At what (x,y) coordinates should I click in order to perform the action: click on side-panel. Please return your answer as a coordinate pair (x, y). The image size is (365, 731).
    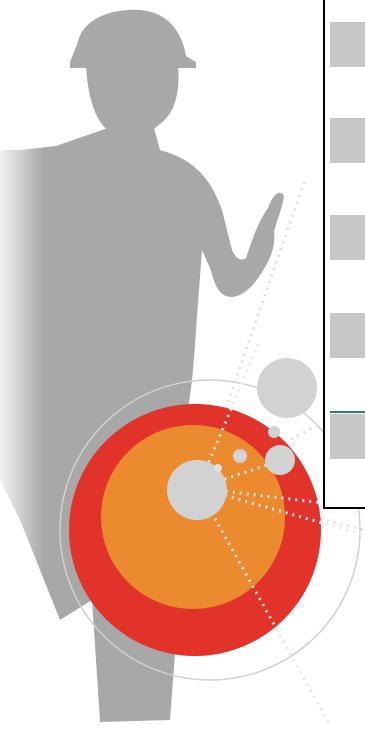
    Looking at the image, I should click on (344, 254).